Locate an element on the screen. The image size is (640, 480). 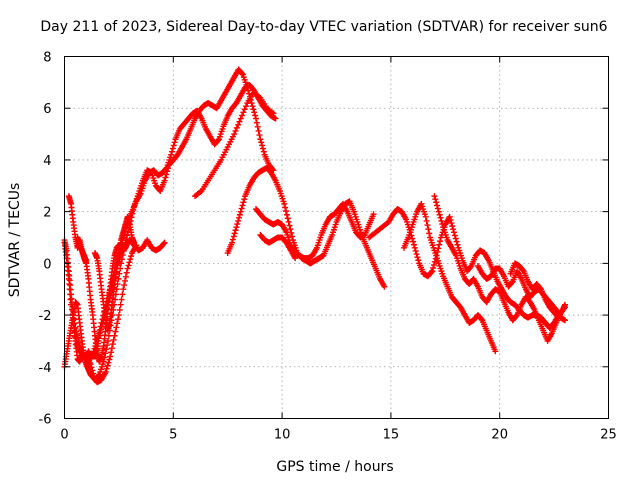
y-tick-label: -6 is located at coordinates (45, 420).